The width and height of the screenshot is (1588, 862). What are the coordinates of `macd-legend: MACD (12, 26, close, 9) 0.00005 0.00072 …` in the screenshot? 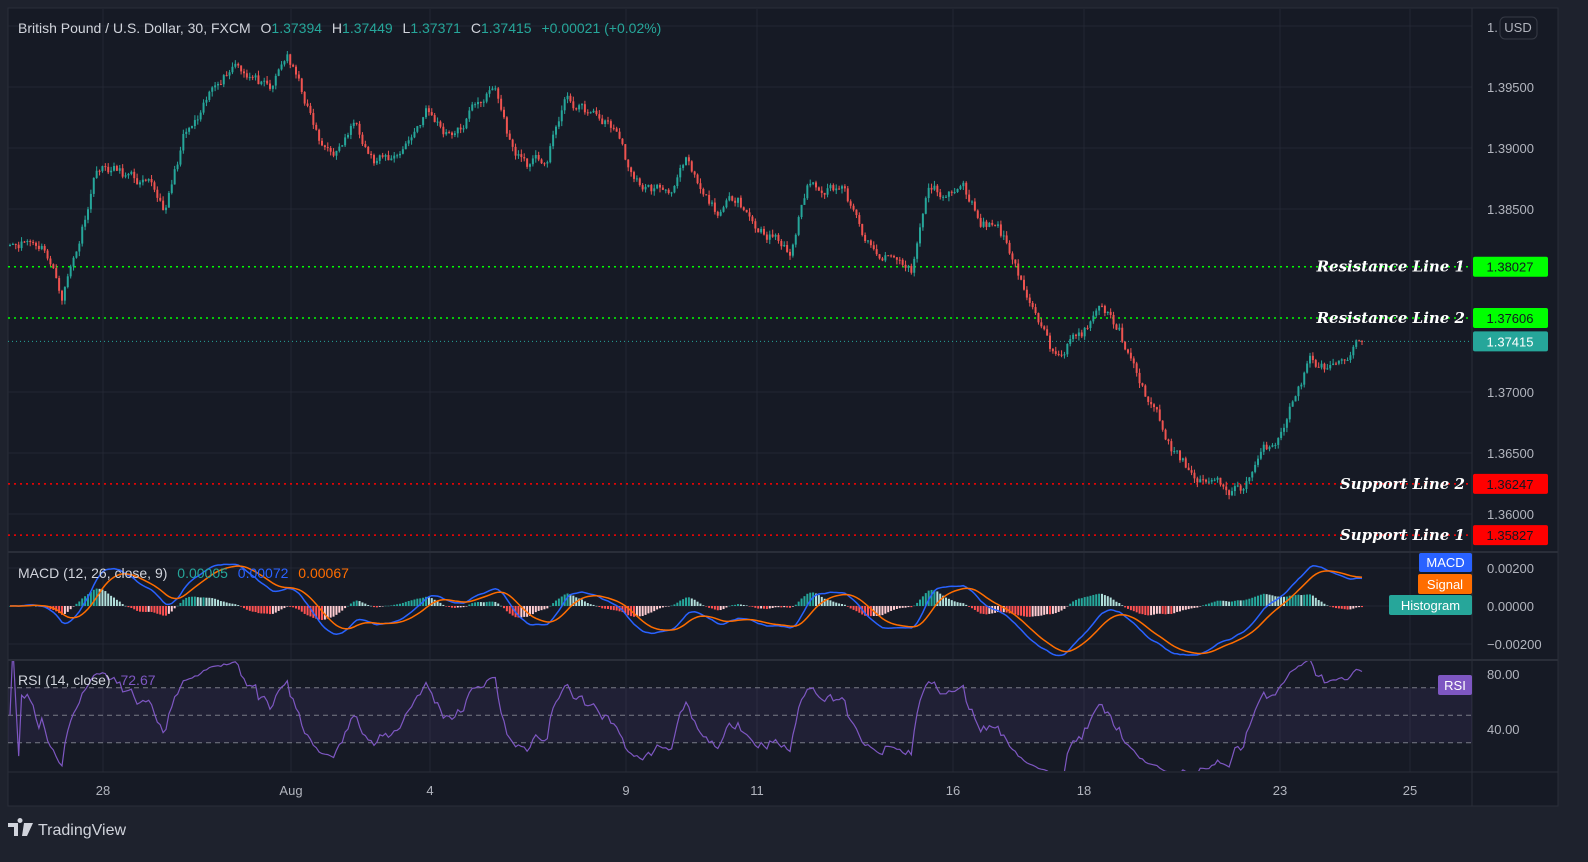 It's located at (183, 573).